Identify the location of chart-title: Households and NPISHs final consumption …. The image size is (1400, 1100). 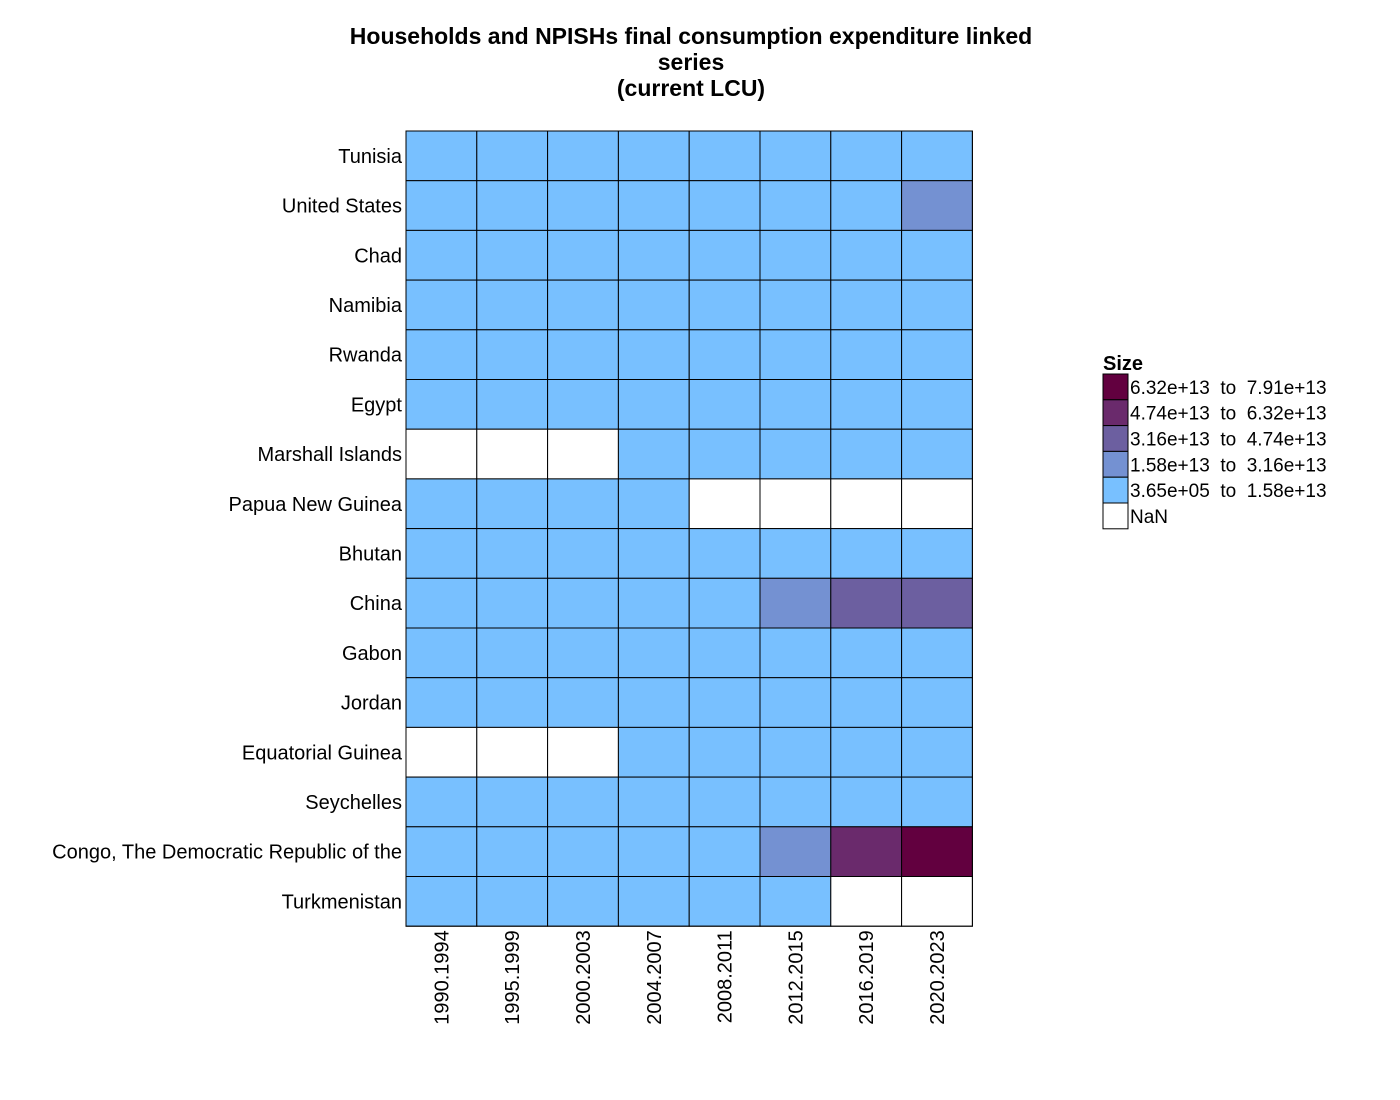
(691, 62).